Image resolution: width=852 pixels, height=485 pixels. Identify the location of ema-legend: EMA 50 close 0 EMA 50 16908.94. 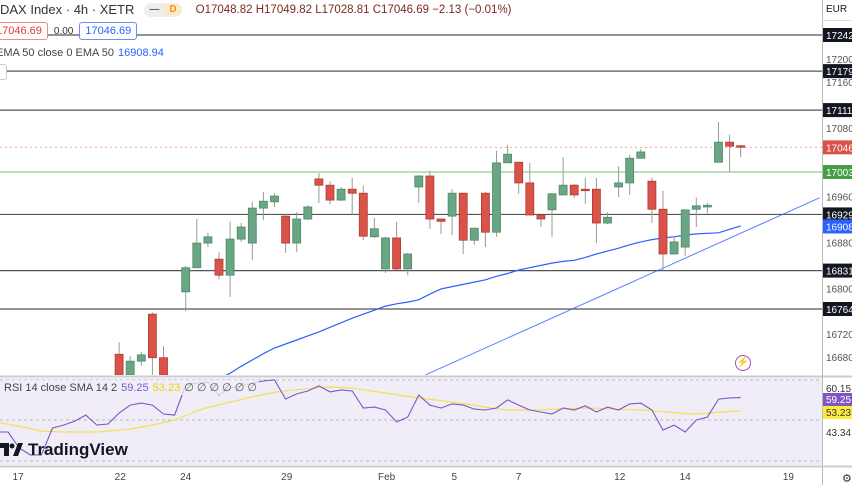
(82, 53).